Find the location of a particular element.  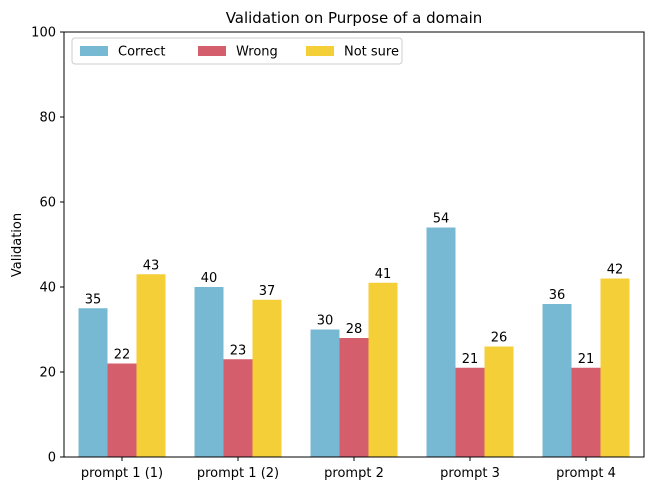

x-tick-label: prompt 1 (2) is located at coordinates (238, 473).